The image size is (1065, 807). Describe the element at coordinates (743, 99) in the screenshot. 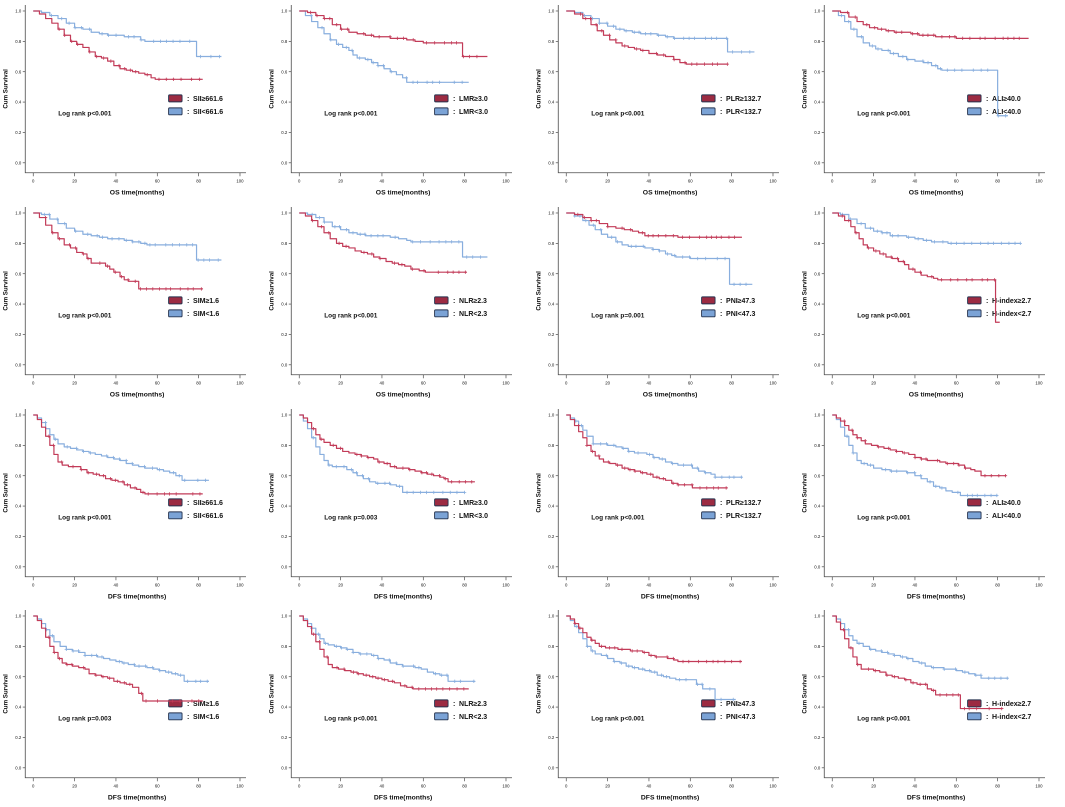

I see `legend-label: PLR≥132.7` at that location.